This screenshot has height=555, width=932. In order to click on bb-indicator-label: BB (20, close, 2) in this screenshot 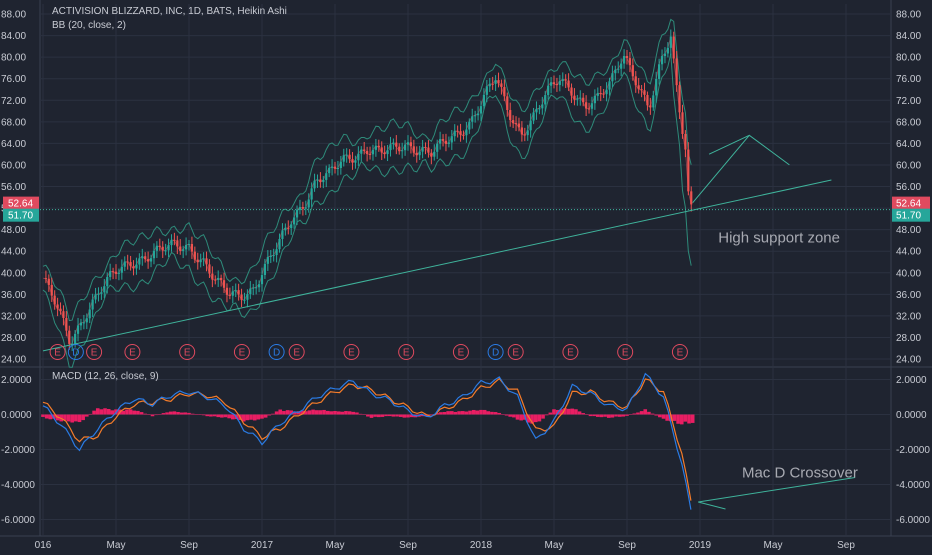, I will do `click(89, 25)`.